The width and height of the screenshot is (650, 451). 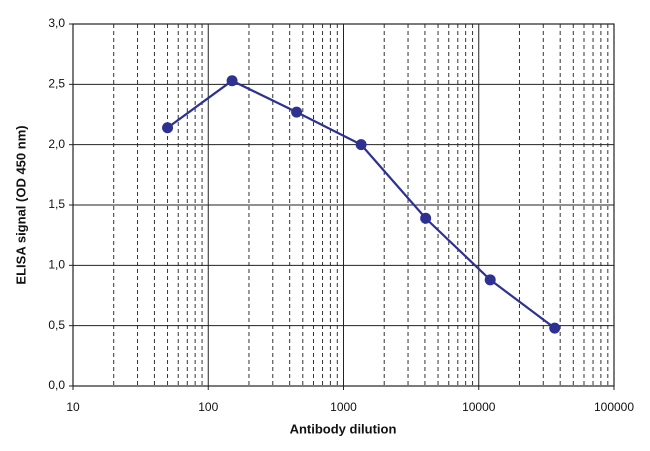 What do you see at coordinates (56, 23) in the screenshot?
I see `y-tick-label: 3,0` at bounding box center [56, 23].